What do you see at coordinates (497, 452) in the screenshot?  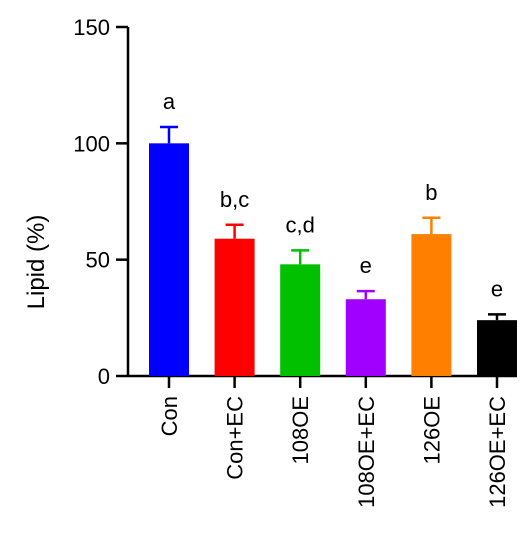 I see `x-tick-label: 126OE+EC` at bounding box center [497, 452].